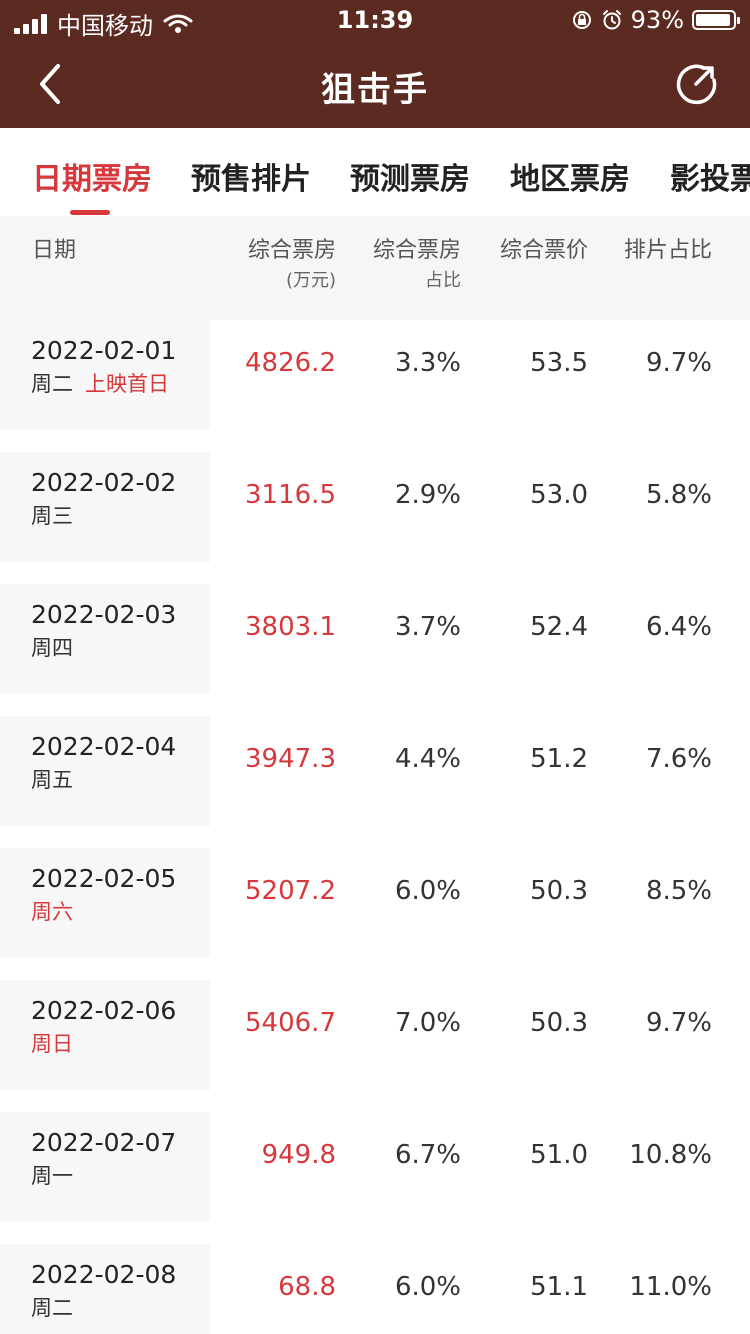 Image resolution: width=750 pixels, height=1334 pixels. What do you see at coordinates (375, 1046) in the screenshot?
I see `table-row: 2022-02-06 周日 5406.7 7.0% 50.3 9.7%` at bounding box center [375, 1046].